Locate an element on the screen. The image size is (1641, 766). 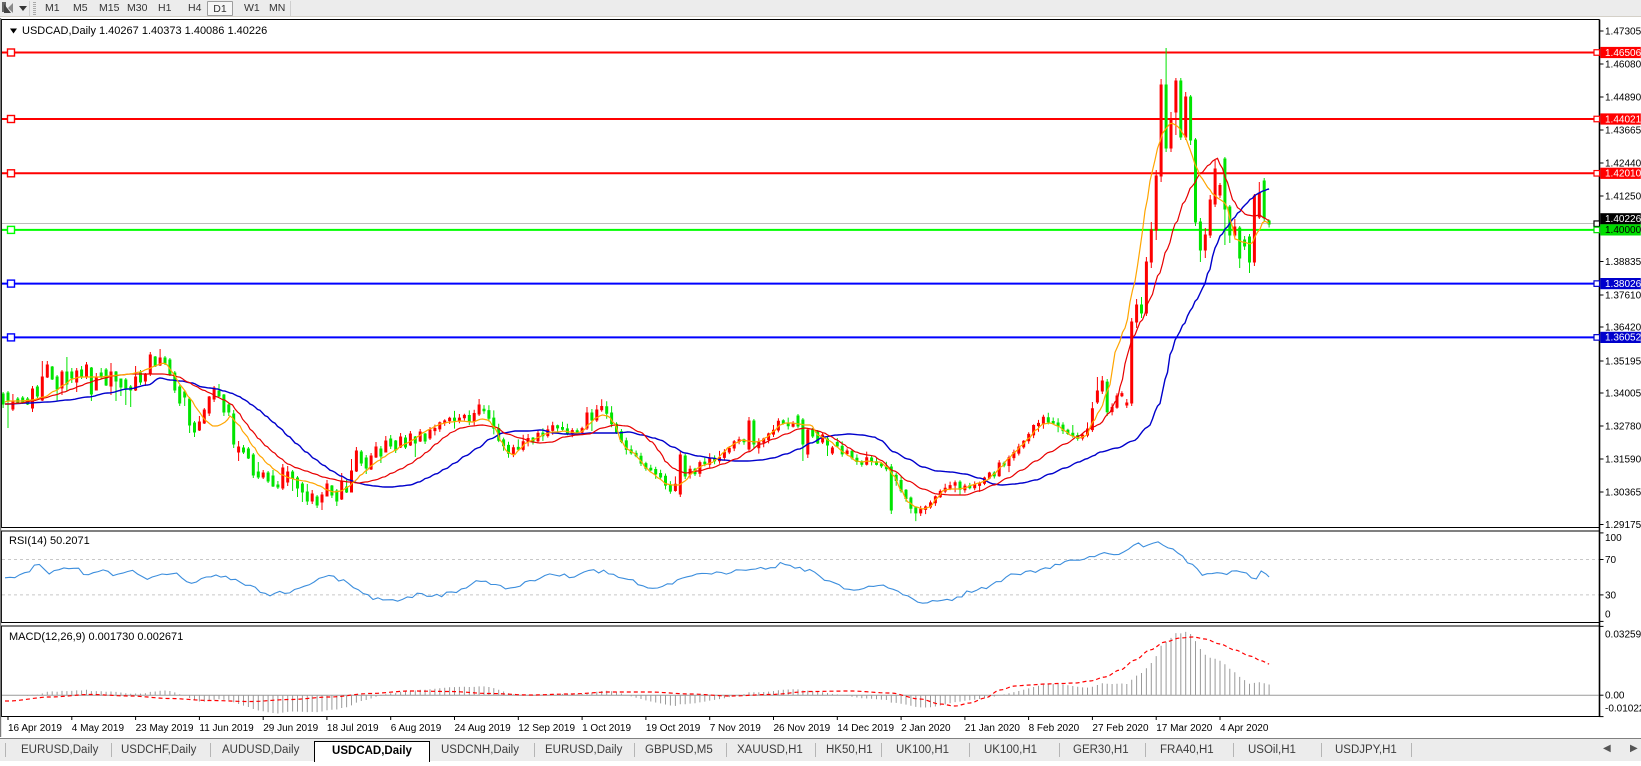
svg-text: 0.00 is located at coordinates (1615, 696).